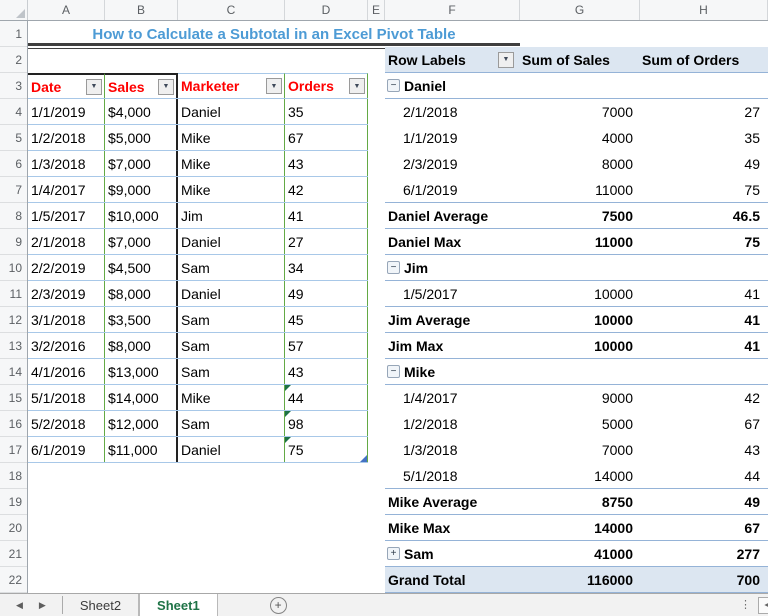  Describe the element at coordinates (13, 554) in the screenshot. I see `row-header-21: 21` at that location.